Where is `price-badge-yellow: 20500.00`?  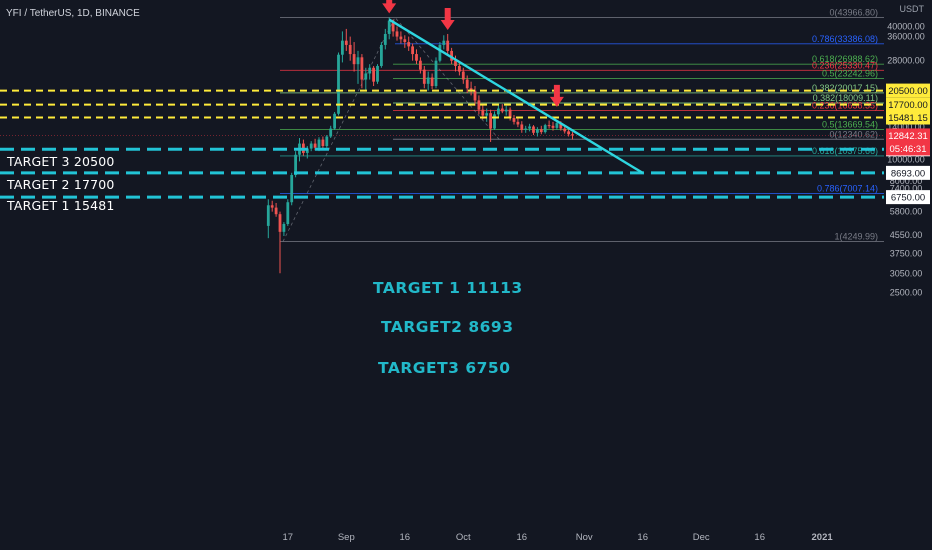
price-badge-yellow: 20500.00 is located at coordinates (908, 90).